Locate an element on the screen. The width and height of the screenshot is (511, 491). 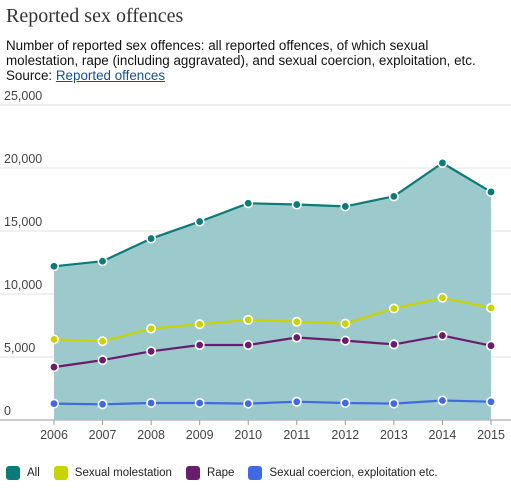
x-tick-label: 2008 is located at coordinates (151, 435).